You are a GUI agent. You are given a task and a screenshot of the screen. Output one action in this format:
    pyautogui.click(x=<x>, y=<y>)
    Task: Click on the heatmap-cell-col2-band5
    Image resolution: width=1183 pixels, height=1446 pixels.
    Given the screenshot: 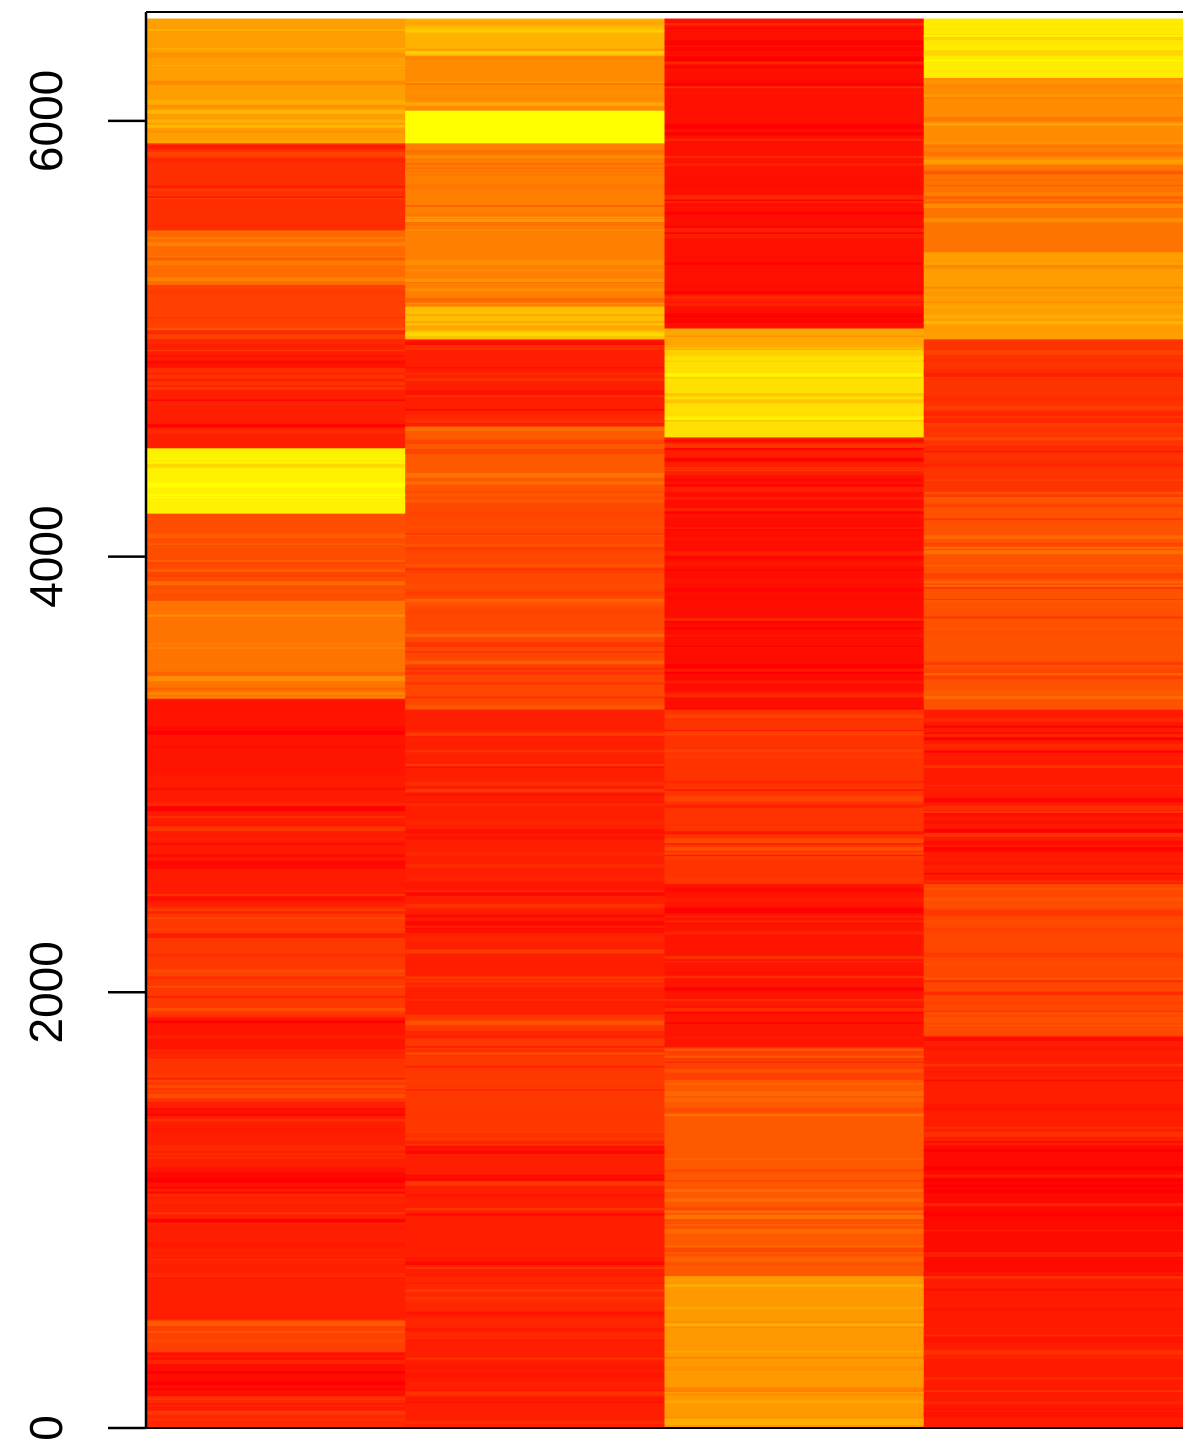 What is the action you would take?
    pyautogui.click(x=535, y=862)
    